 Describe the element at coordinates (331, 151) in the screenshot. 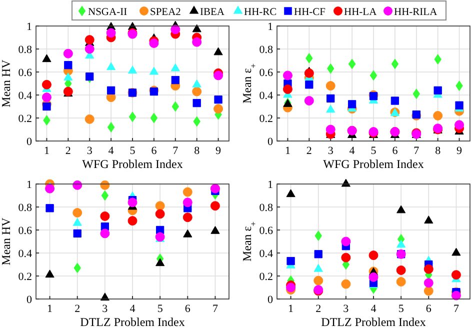

I see `x-tick-label: 3` at that location.